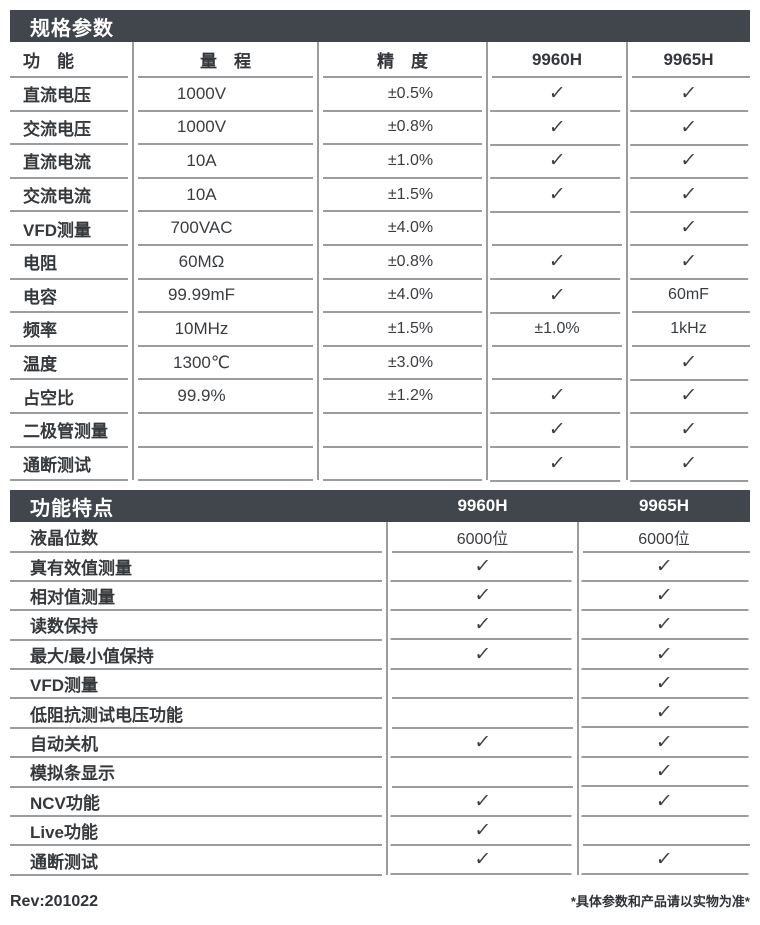  What do you see at coordinates (402, 363) in the screenshot?
I see `spec-row-accuracy: ±3.0%` at bounding box center [402, 363].